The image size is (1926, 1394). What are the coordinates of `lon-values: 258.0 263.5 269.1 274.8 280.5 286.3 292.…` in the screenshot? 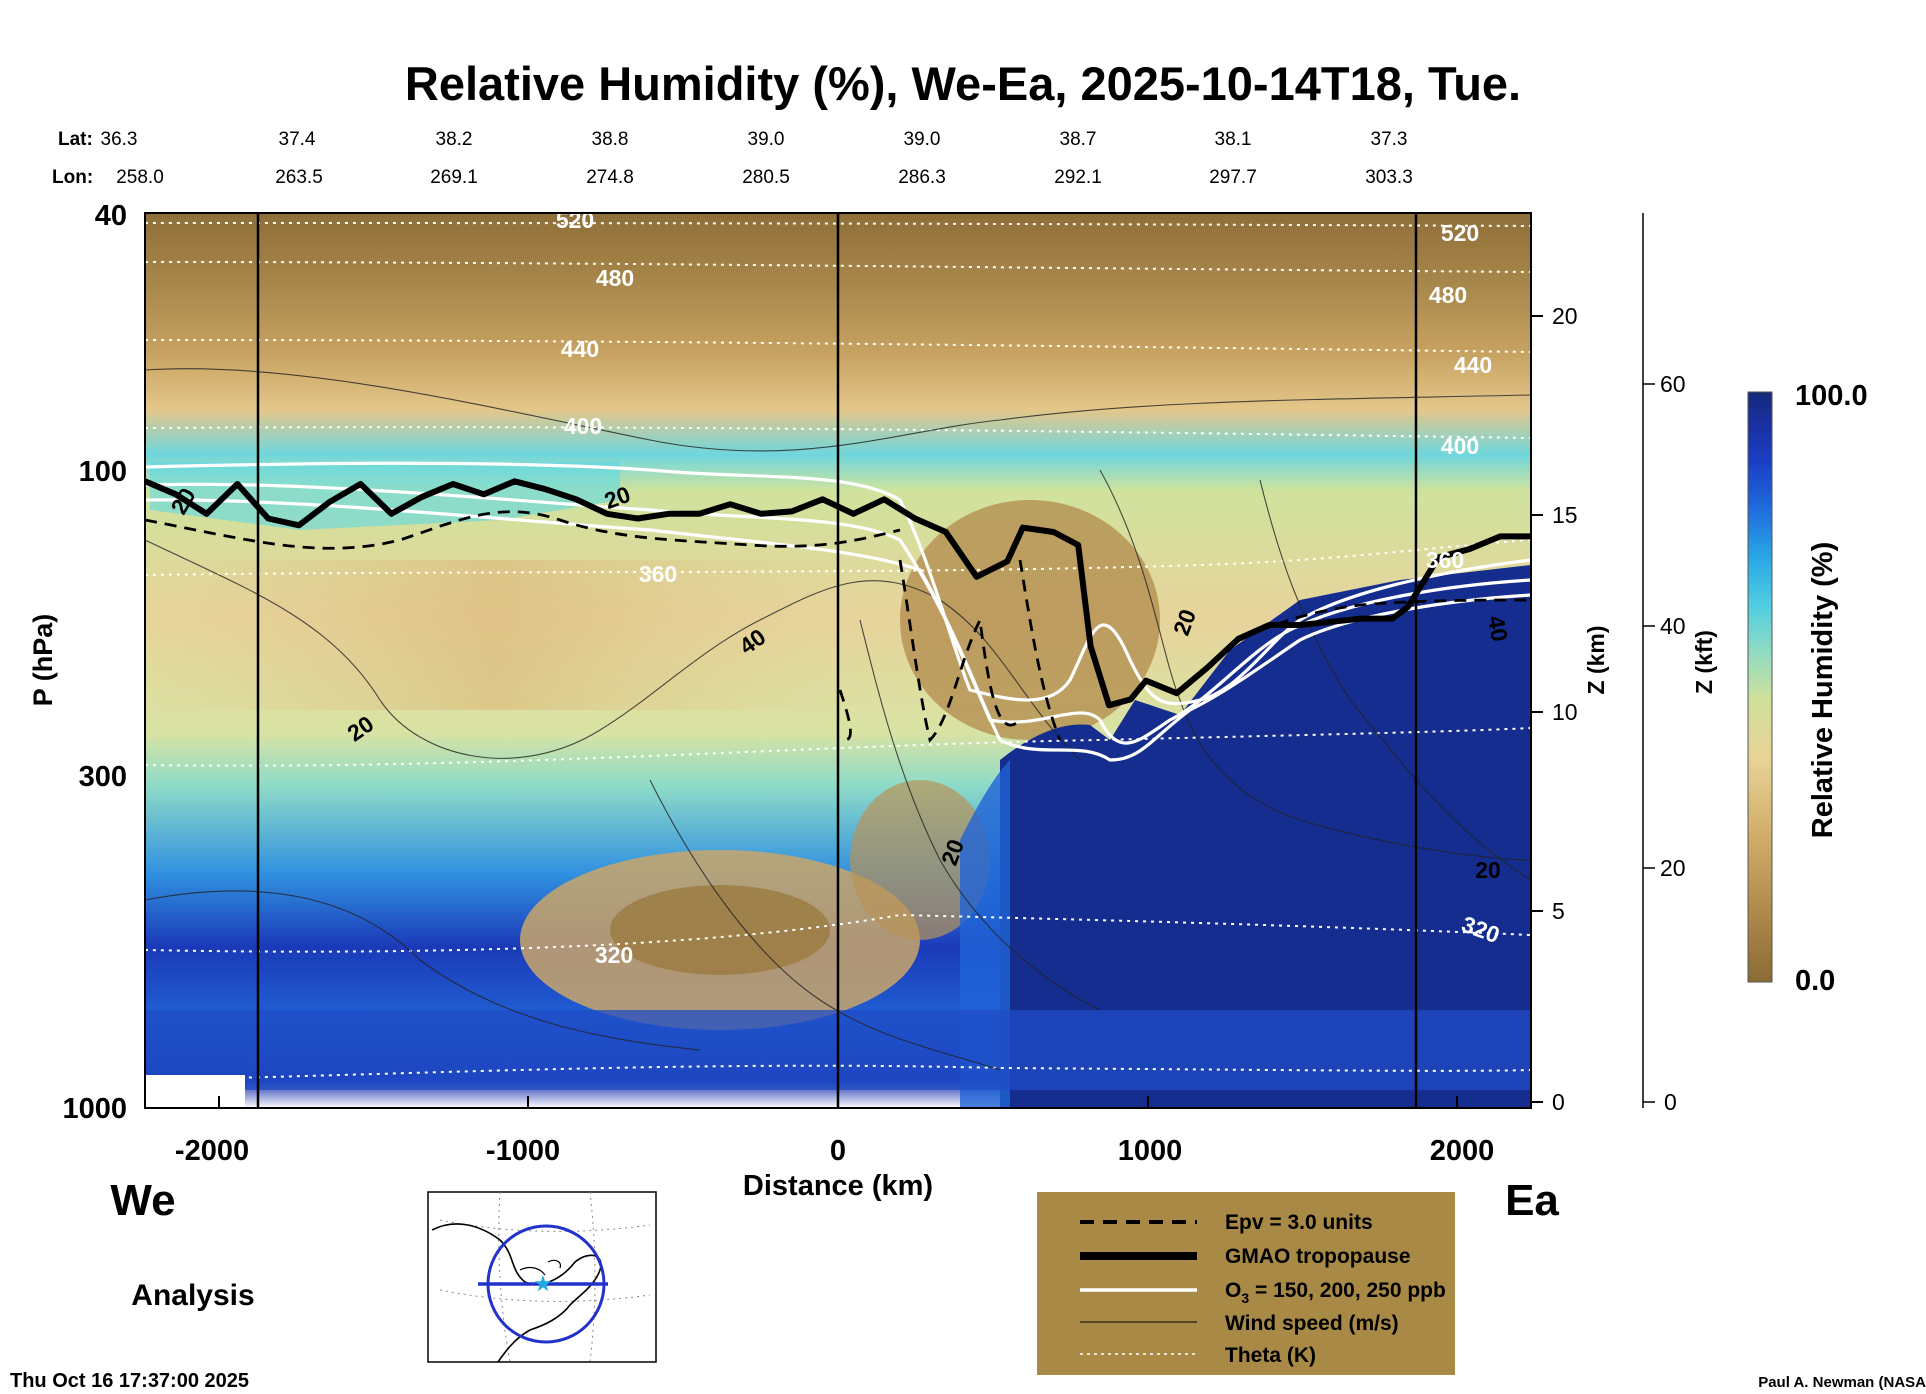 It's located at (764, 177).